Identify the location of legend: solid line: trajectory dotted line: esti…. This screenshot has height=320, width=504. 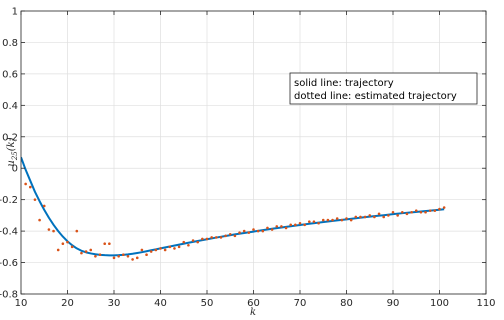
(383, 88).